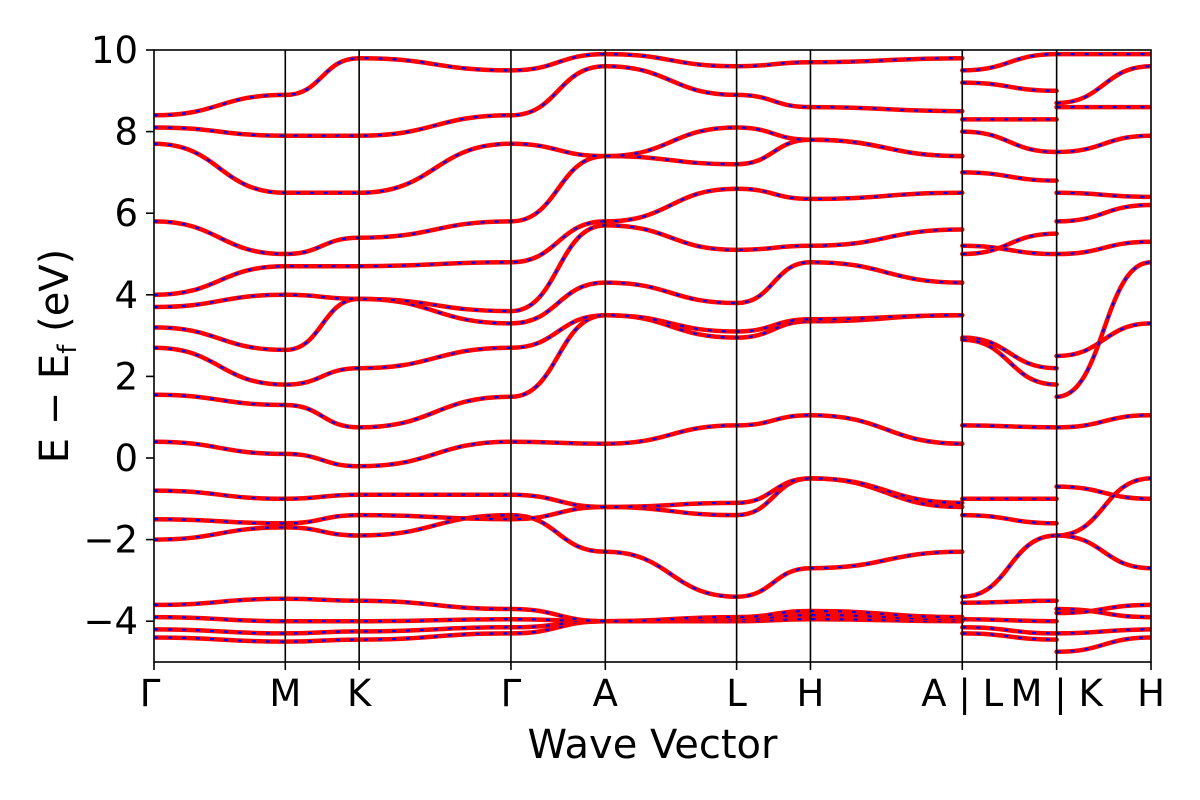  What do you see at coordinates (653, 745) in the screenshot?
I see `x-axis-label: Wave Vector` at bounding box center [653, 745].